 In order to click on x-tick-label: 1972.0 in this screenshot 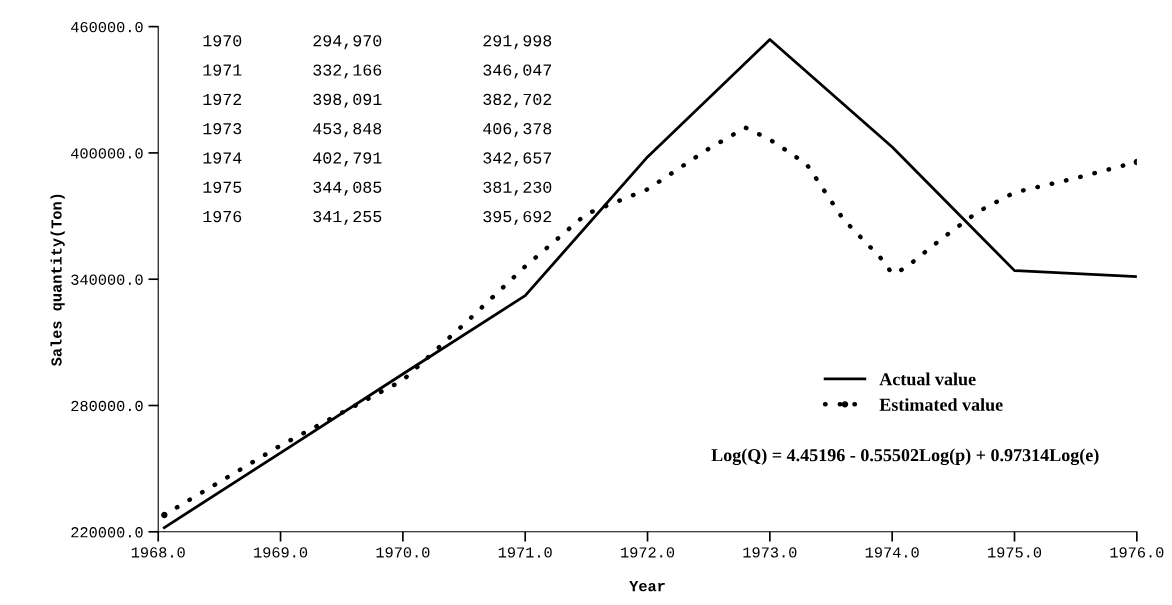, I will do `click(648, 552)`.